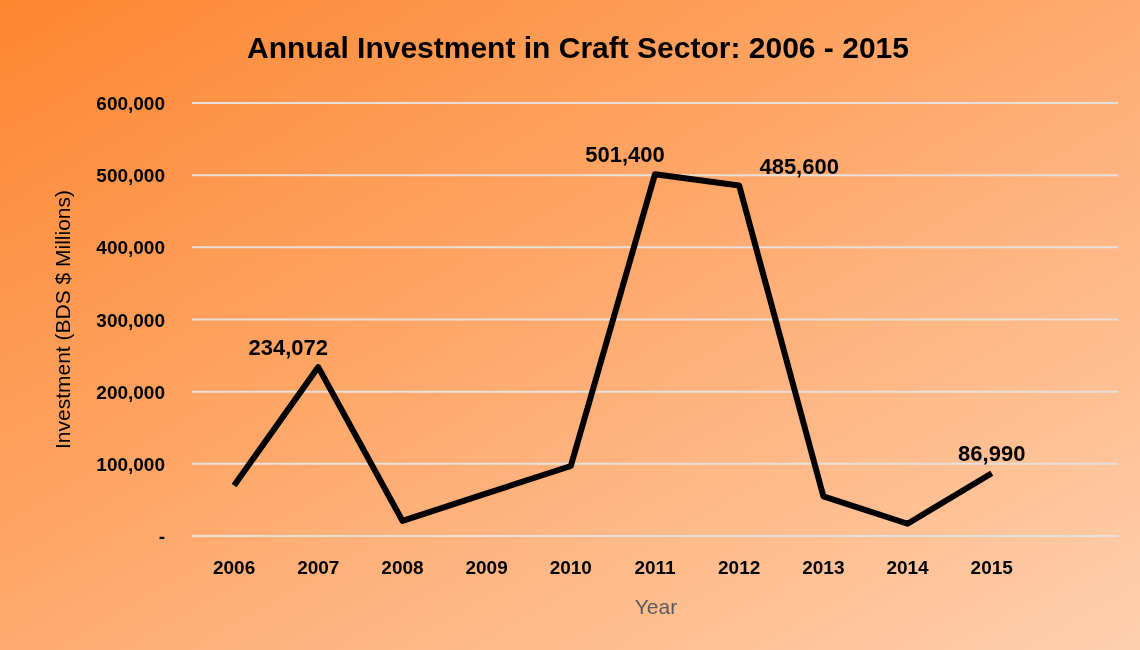 The height and width of the screenshot is (650, 1140). What do you see at coordinates (130, 392) in the screenshot?
I see `y-tick-label: 200,000` at bounding box center [130, 392].